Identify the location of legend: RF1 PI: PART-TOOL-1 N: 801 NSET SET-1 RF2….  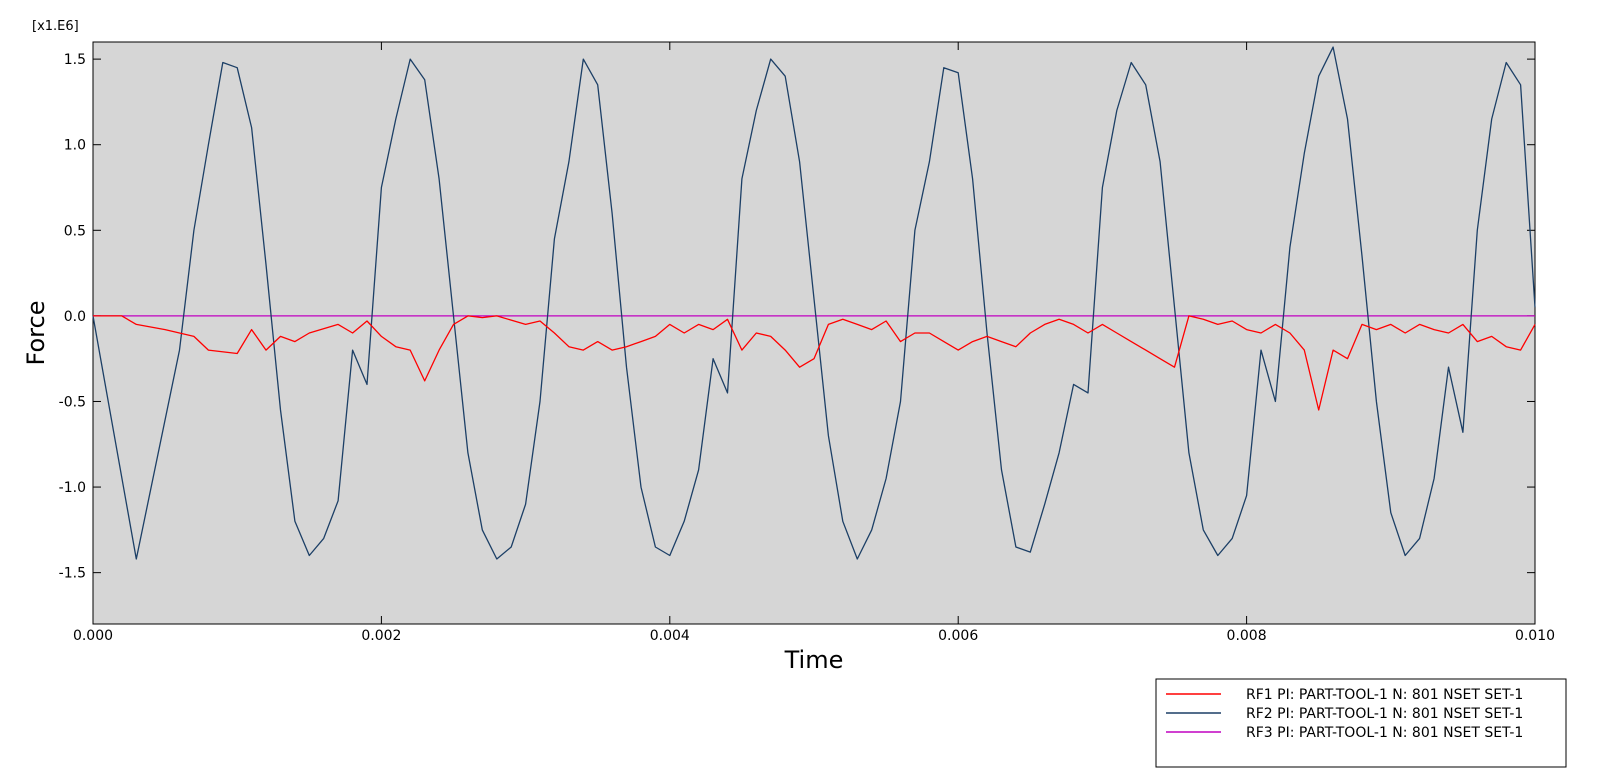
(1361, 723).